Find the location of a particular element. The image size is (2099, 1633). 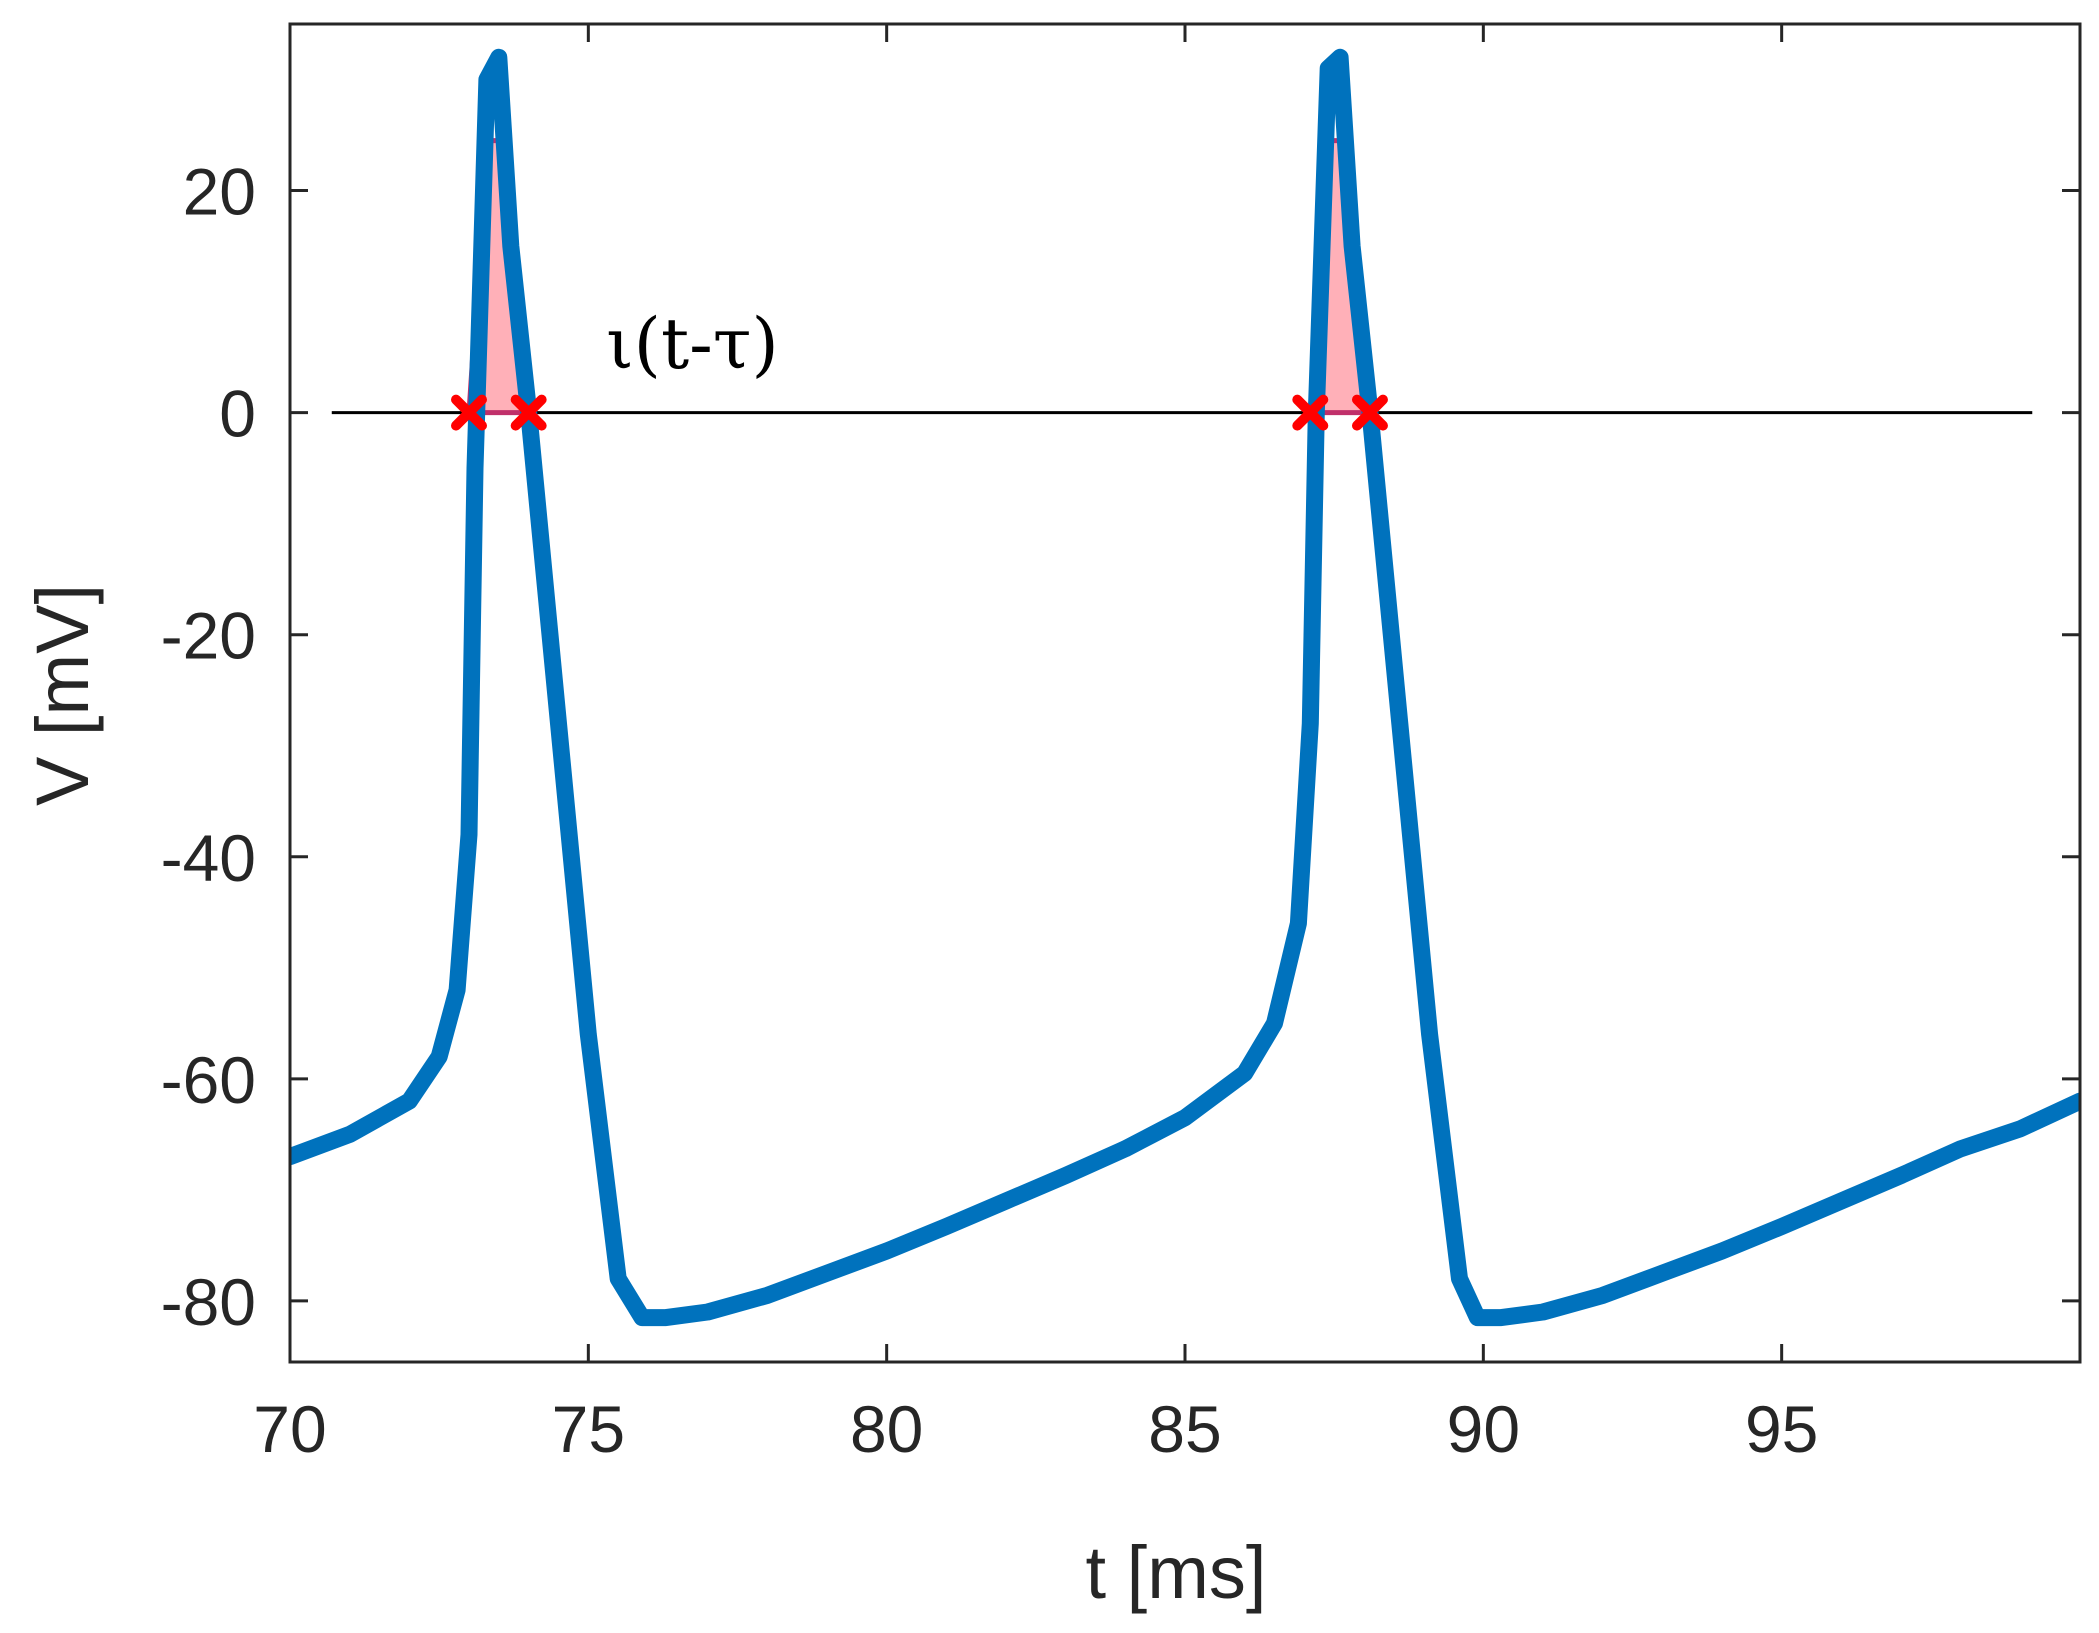

x-tick-label: 70 is located at coordinates (289, 1429).